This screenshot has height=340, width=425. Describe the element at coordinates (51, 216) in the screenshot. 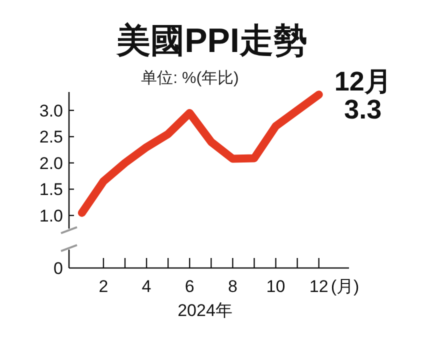

I see `y-tick-label: 1.0` at that location.